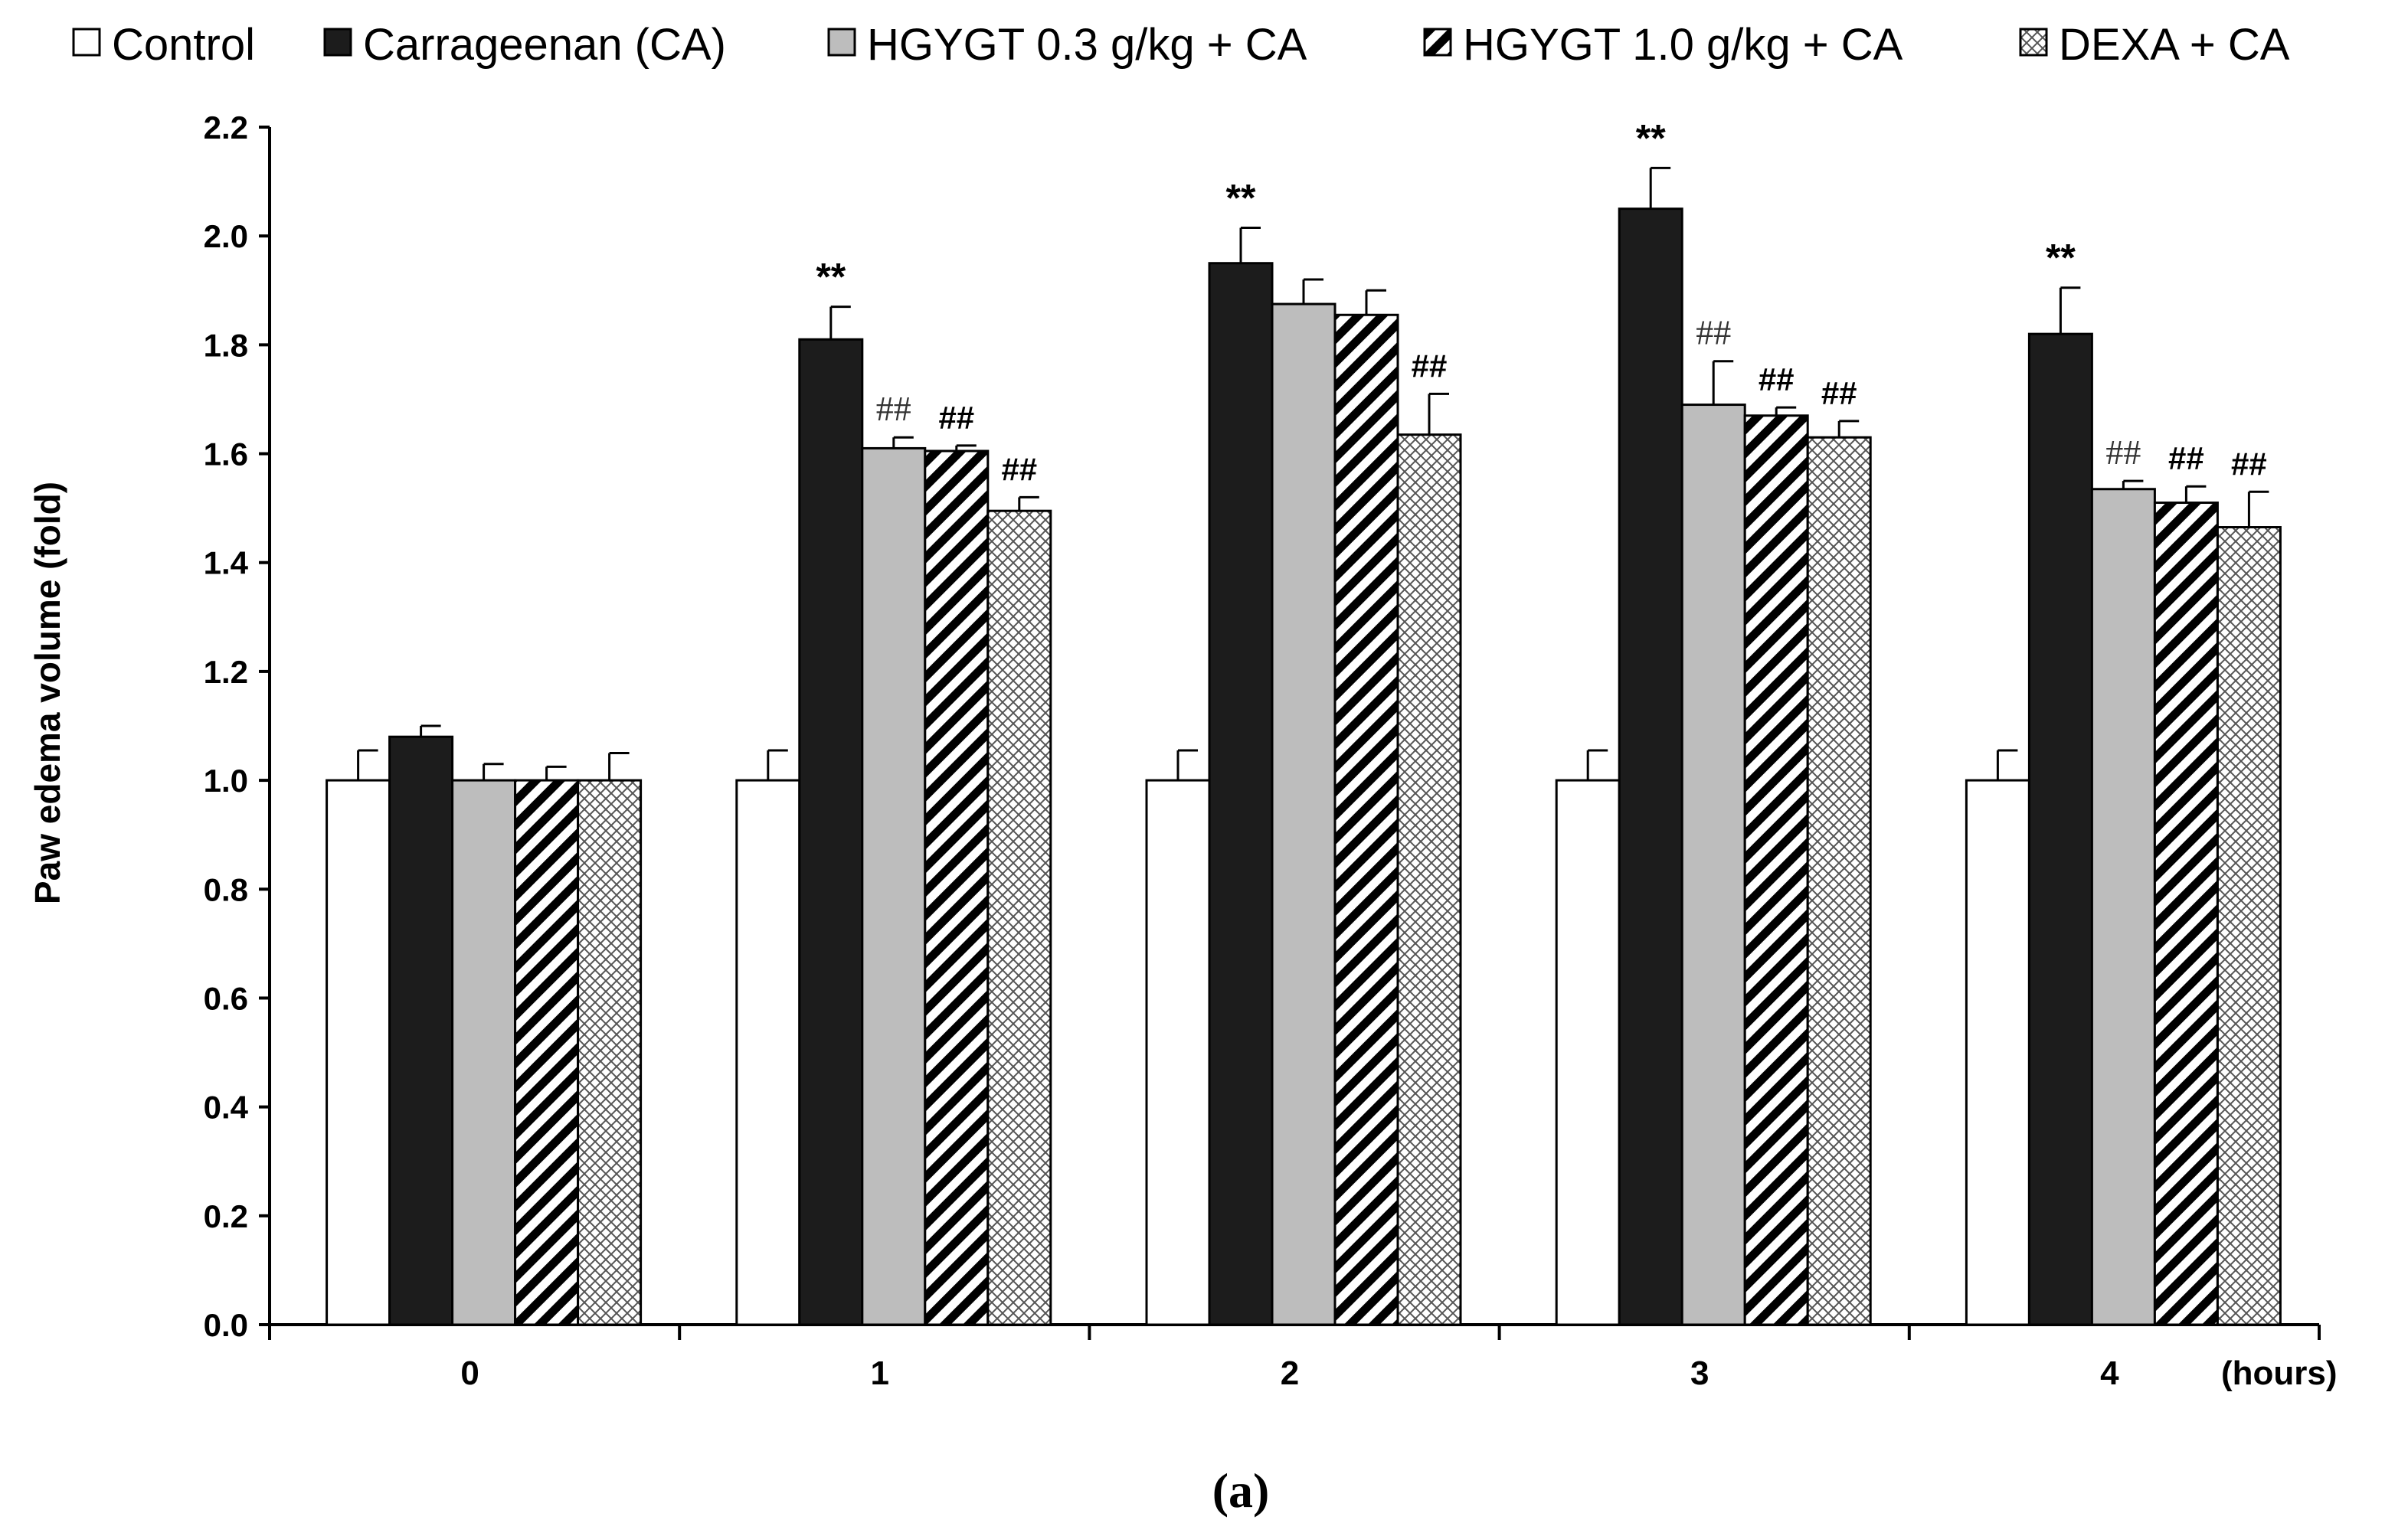 The width and height of the screenshot is (2408, 1536). Describe the element at coordinates (226, 1216) in the screenshot. I see `y-tick-label: 0.2` at that location.